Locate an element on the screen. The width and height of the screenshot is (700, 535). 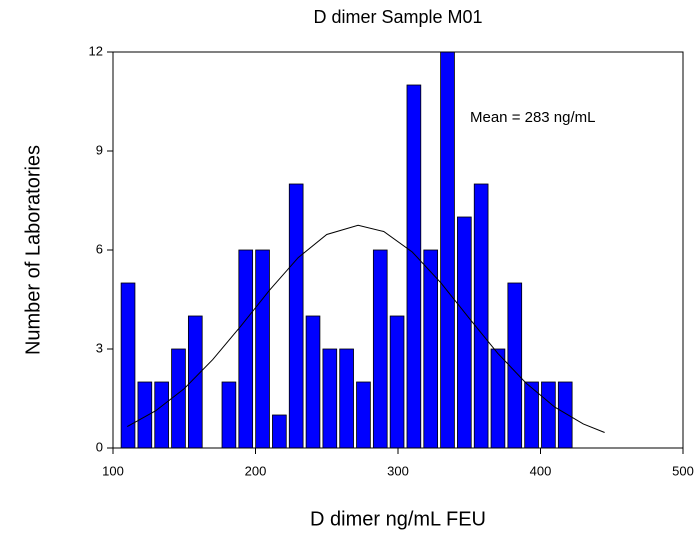
y-tick-label: 3 is located at coordinates (99, 347).